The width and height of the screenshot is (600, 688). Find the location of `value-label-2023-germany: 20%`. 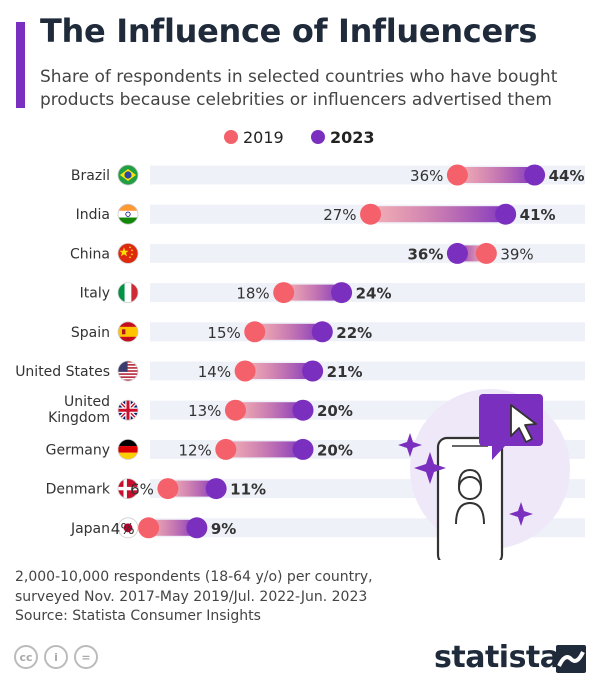

value-label-2023-germany: 20% is located at coordinates (335, 450).